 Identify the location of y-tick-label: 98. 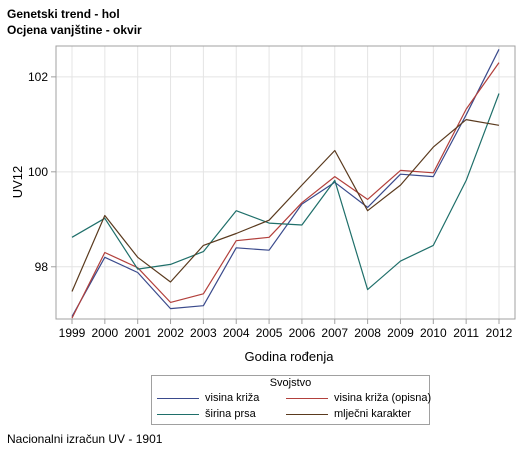
(42, 267).